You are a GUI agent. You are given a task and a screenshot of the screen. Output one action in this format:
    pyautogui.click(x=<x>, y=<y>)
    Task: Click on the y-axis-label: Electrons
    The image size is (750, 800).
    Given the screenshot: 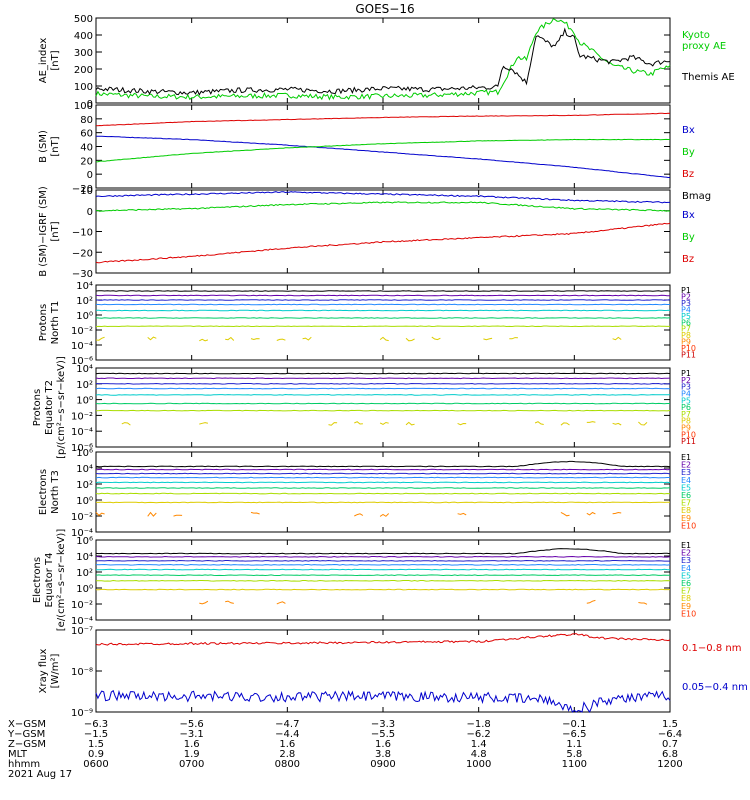 What is the action you would take?
    pyautogui.click(x=43, y=492)
    